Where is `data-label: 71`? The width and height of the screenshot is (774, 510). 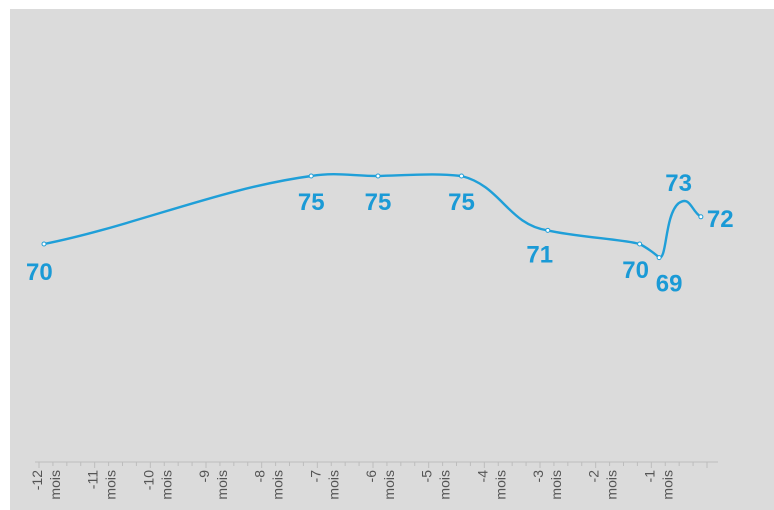
data-label: 71 is located at coordinates (539, 254).